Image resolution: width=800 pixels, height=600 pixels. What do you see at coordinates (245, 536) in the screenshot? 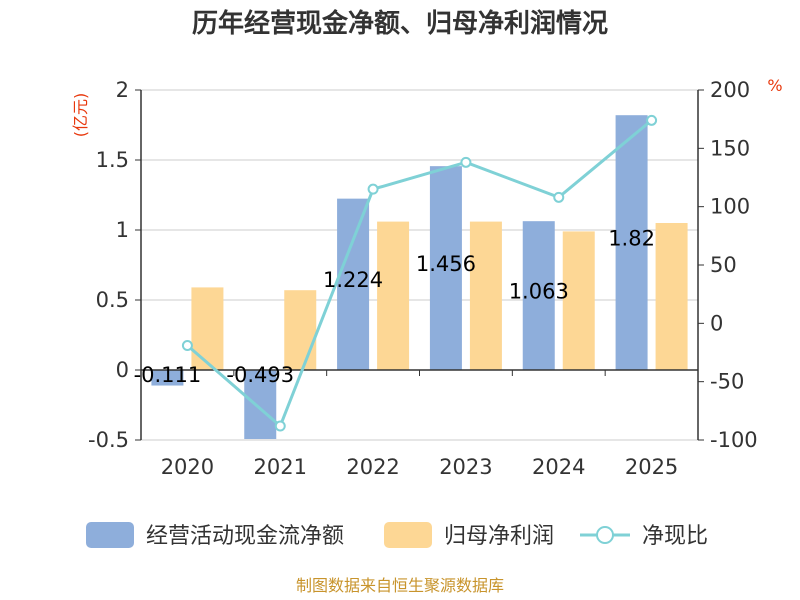
I see `legend-label: 经营活动现金流净额` at bounding box center [245, 536].